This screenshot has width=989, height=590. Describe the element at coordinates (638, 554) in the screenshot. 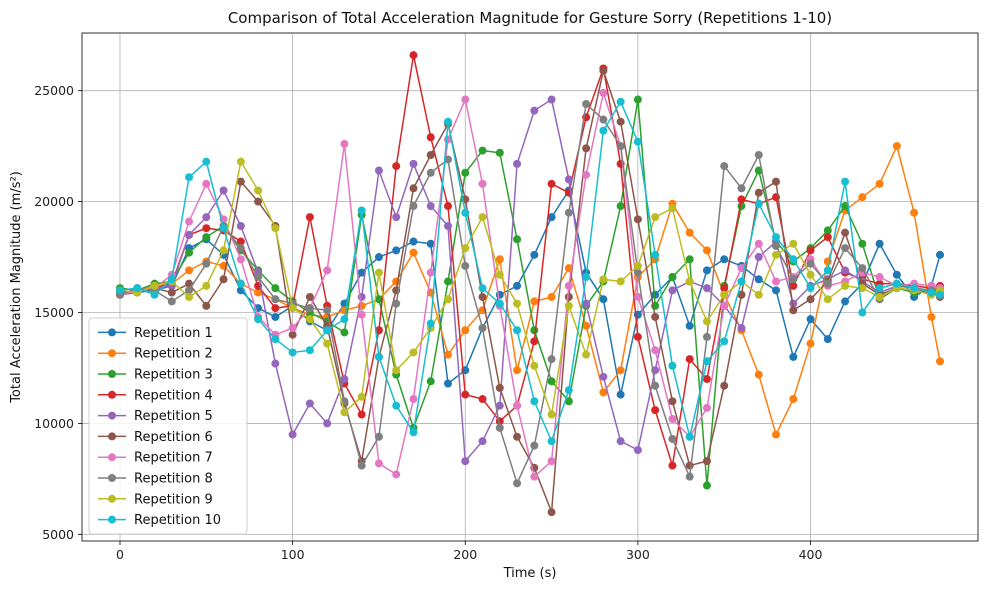

I see `x-tick-label: 300` at that location.